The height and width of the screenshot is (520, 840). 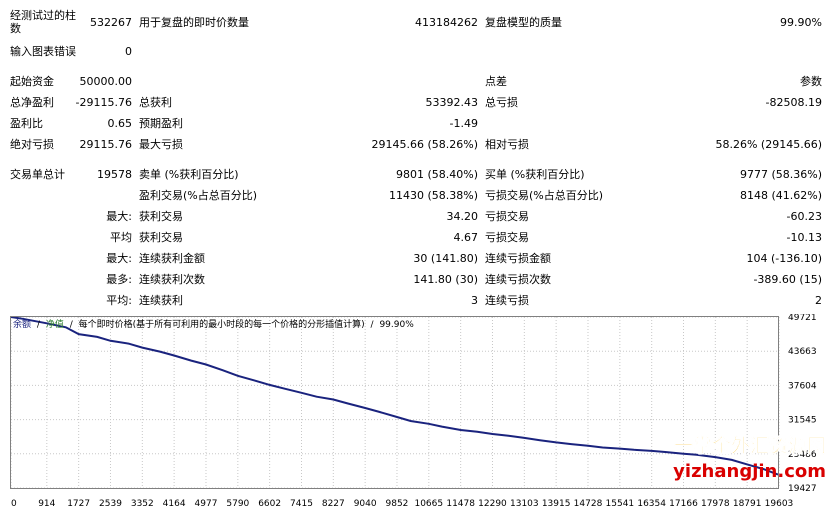 What do you see at coordinates (518, 279) in the screenshot?
I see `maximal-consecutive-loss-label: 连续亏损次数` at bounding box center [518, 279].